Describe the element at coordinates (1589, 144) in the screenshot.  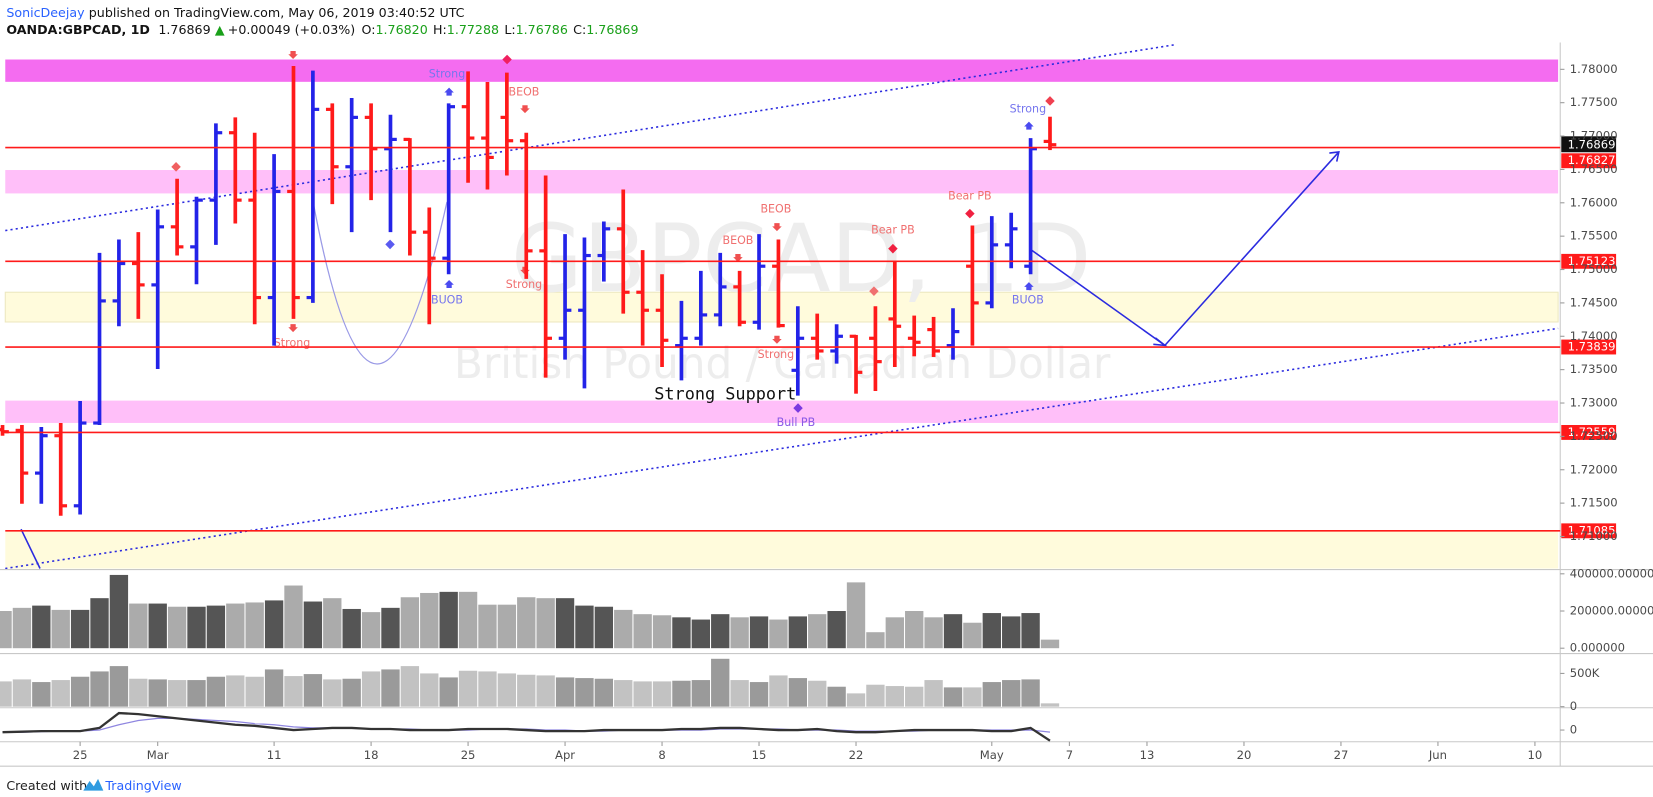
I see `last-price-box` at that location.